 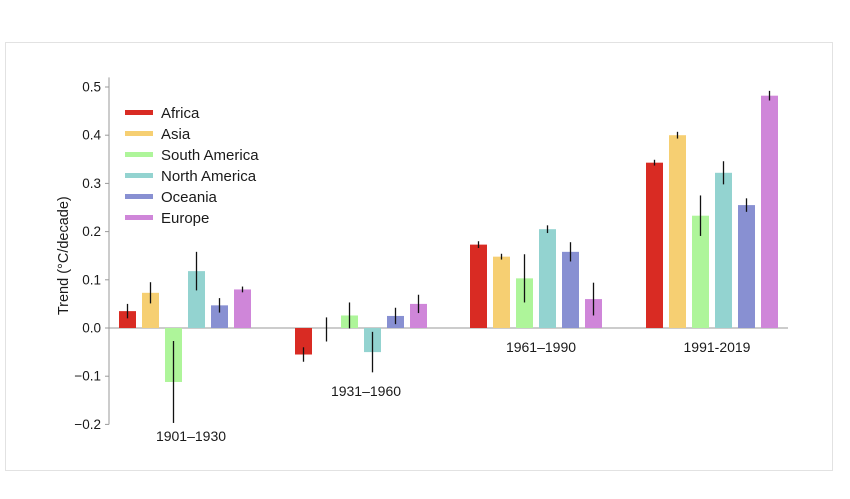 I want to click on legend-swatch-south-america, so click(x=139, y=154).